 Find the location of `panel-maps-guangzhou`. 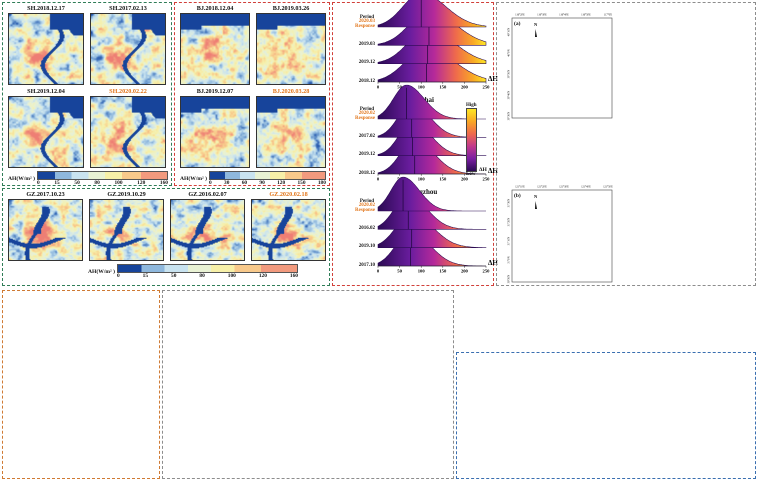

panel-maps-guangzhou is located at coordinates (166, 237).